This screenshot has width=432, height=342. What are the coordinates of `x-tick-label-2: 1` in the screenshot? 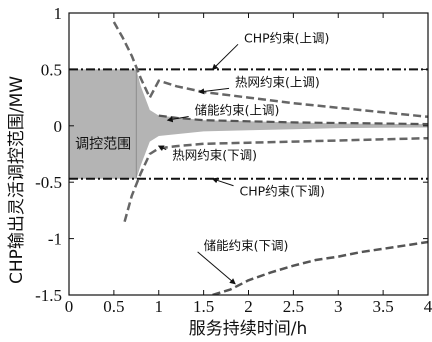 It's located at (159, 306).